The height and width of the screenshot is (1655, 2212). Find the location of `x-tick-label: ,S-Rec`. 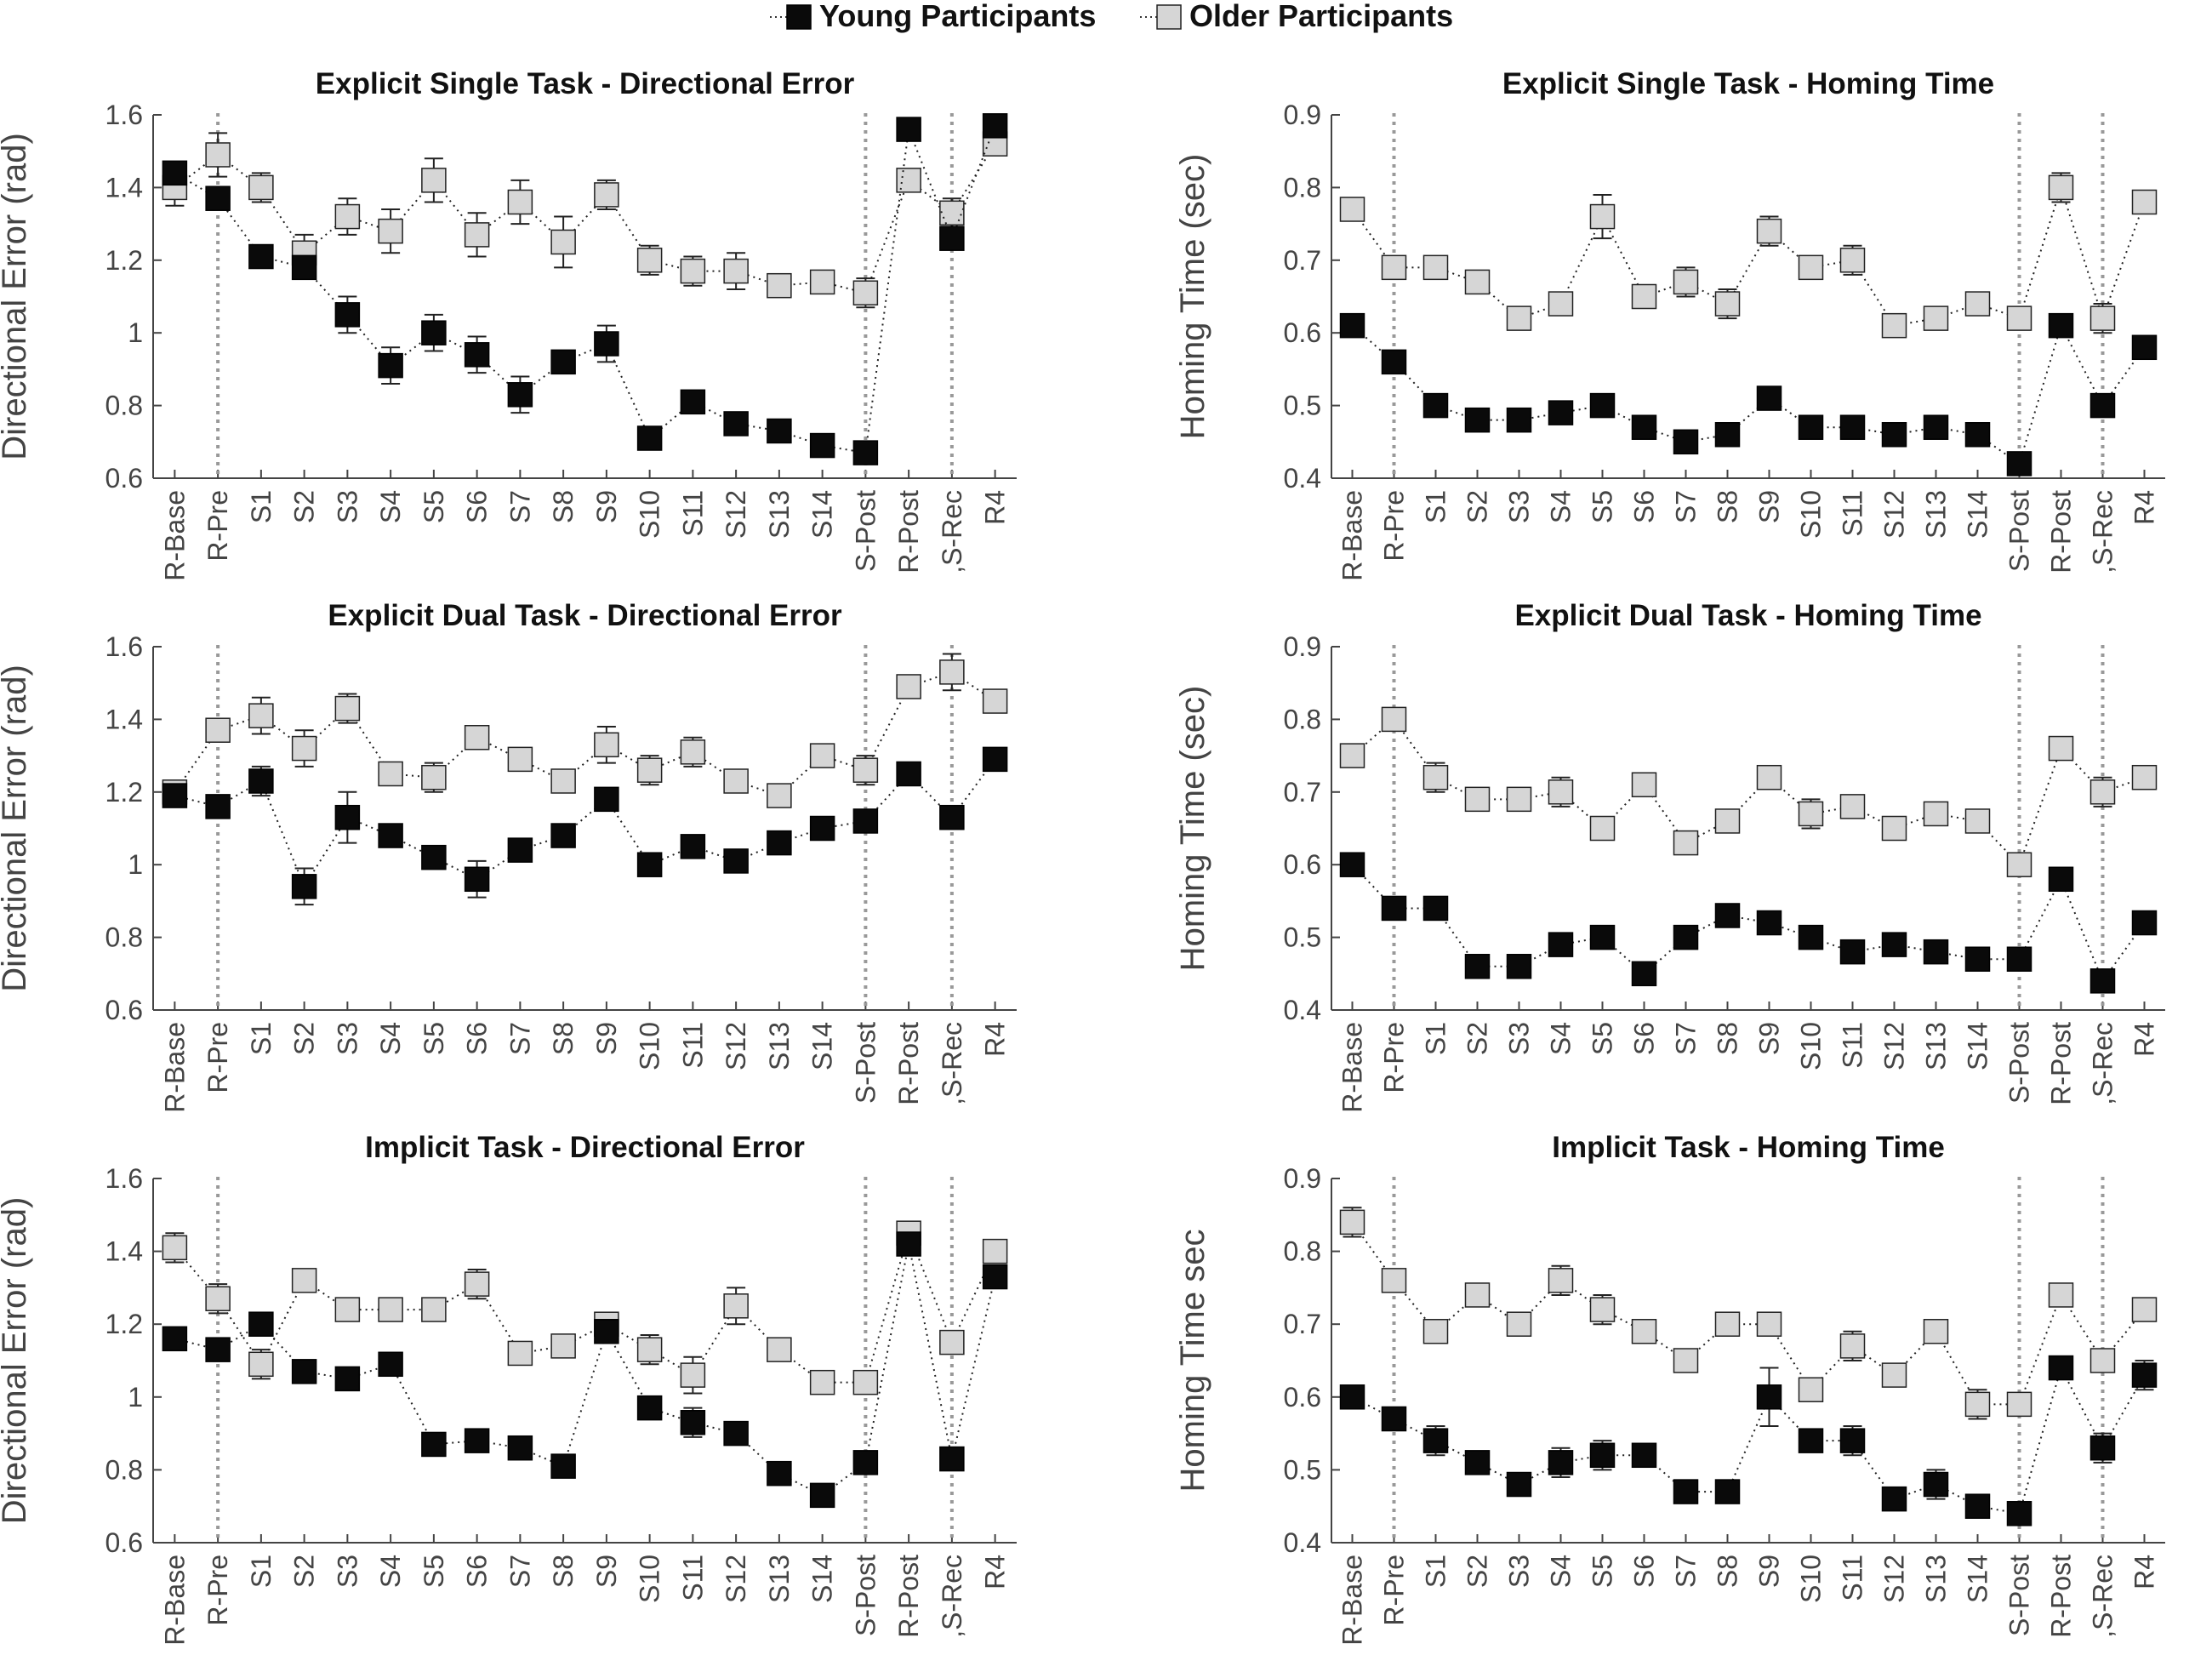

x-tick-label: ,S-Rec is located at coordinates (952, 532).